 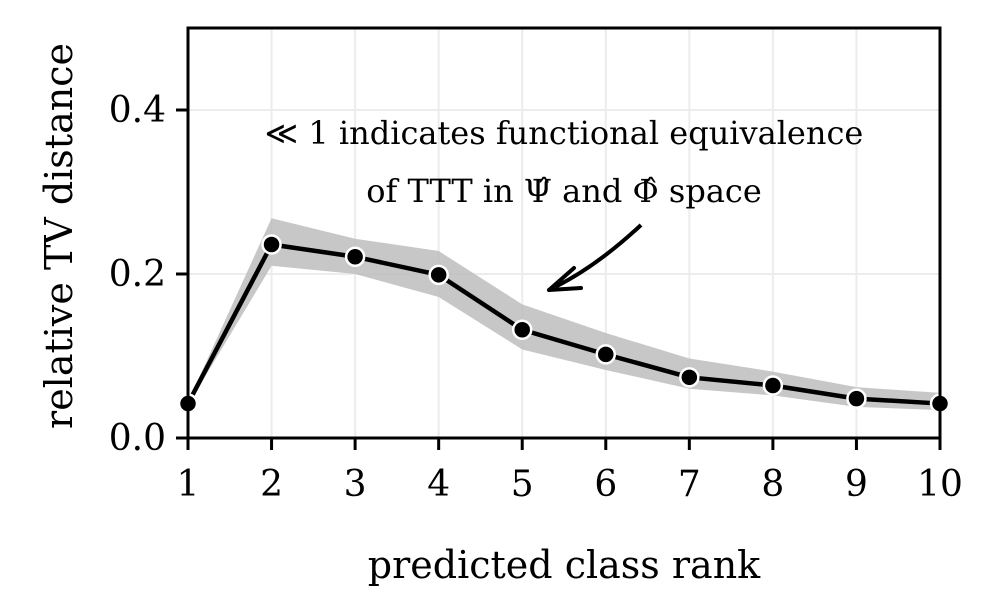 What do you see at coordinates (137, 110) in the screenshot?
I see `y-tick-label: 0.4` at bounding box center [137, 110].